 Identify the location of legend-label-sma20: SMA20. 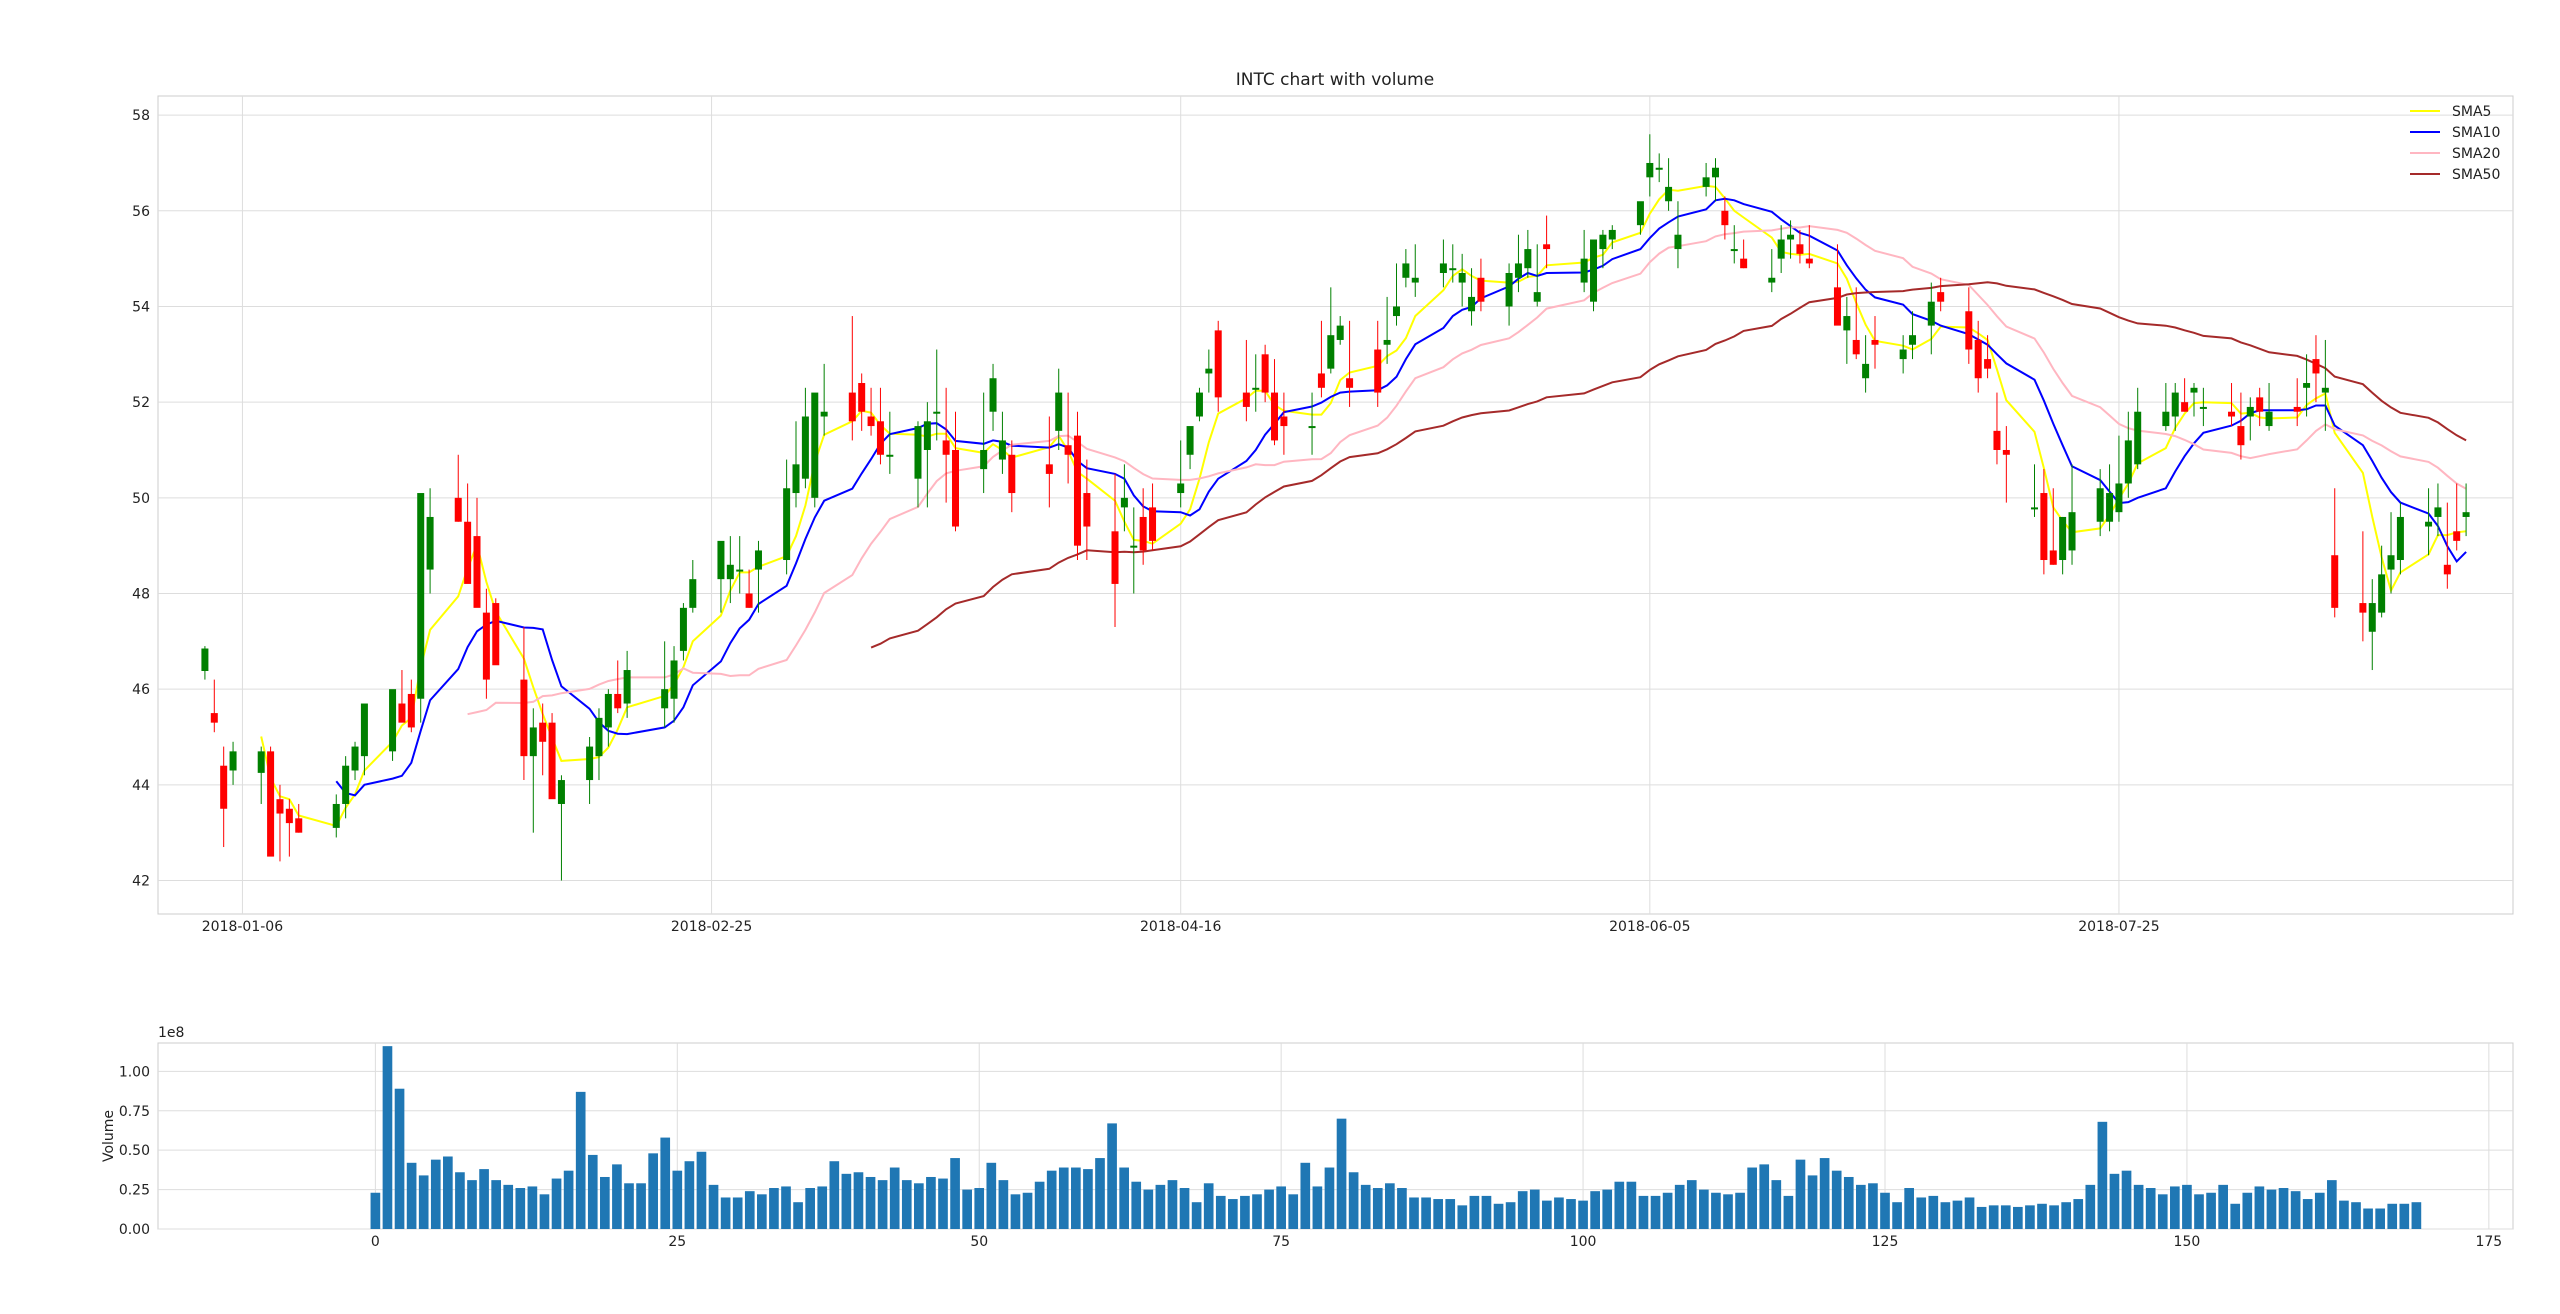
(2476, 154).